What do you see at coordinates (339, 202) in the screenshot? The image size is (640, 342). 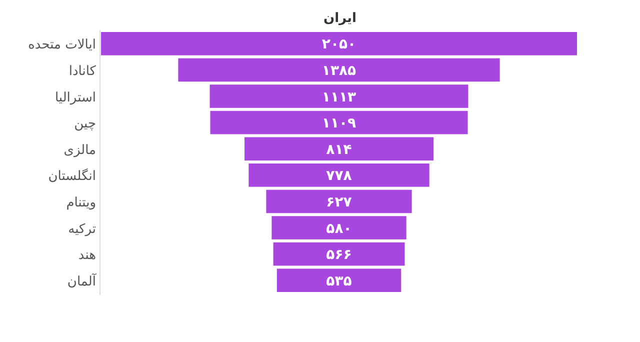 I see `data-label: ۶۲۷` at bounding box center [339, 202].